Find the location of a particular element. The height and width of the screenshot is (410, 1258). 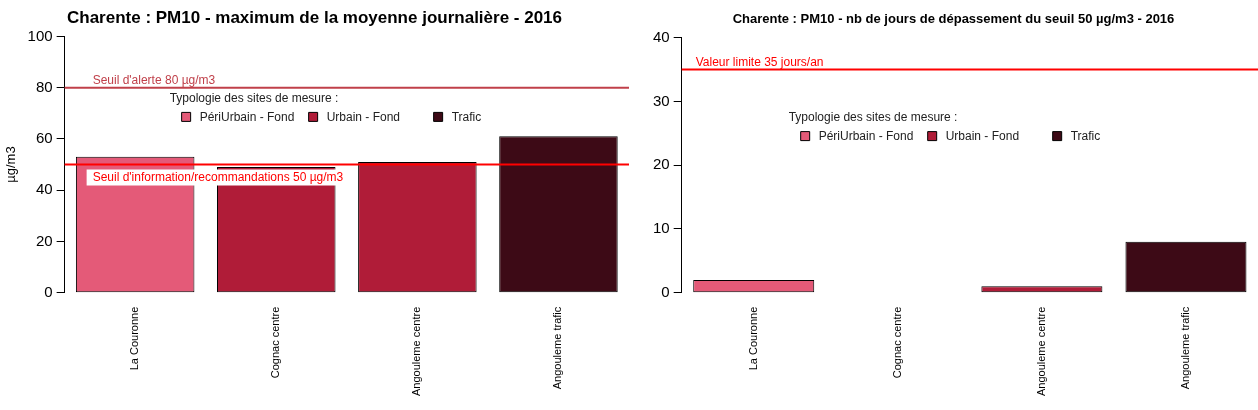

chart-title: Charente : PM10 - maximum de la moyenne journalière - 2016 is located at coordinates (314, 17).